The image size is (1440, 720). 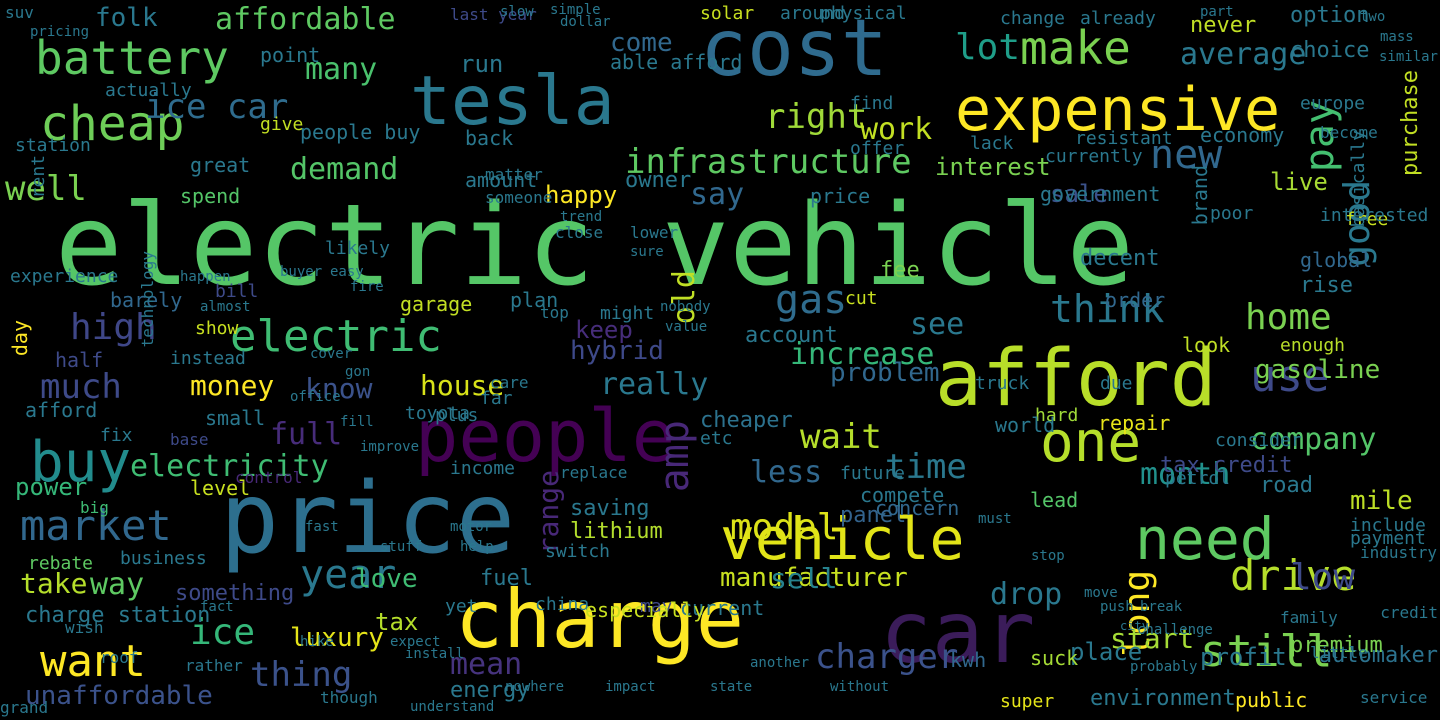 What do you see at coordinates (1186, 155) in the screenshot?
I see `word-cloud-term: new` at bounding box center [1186, 155].